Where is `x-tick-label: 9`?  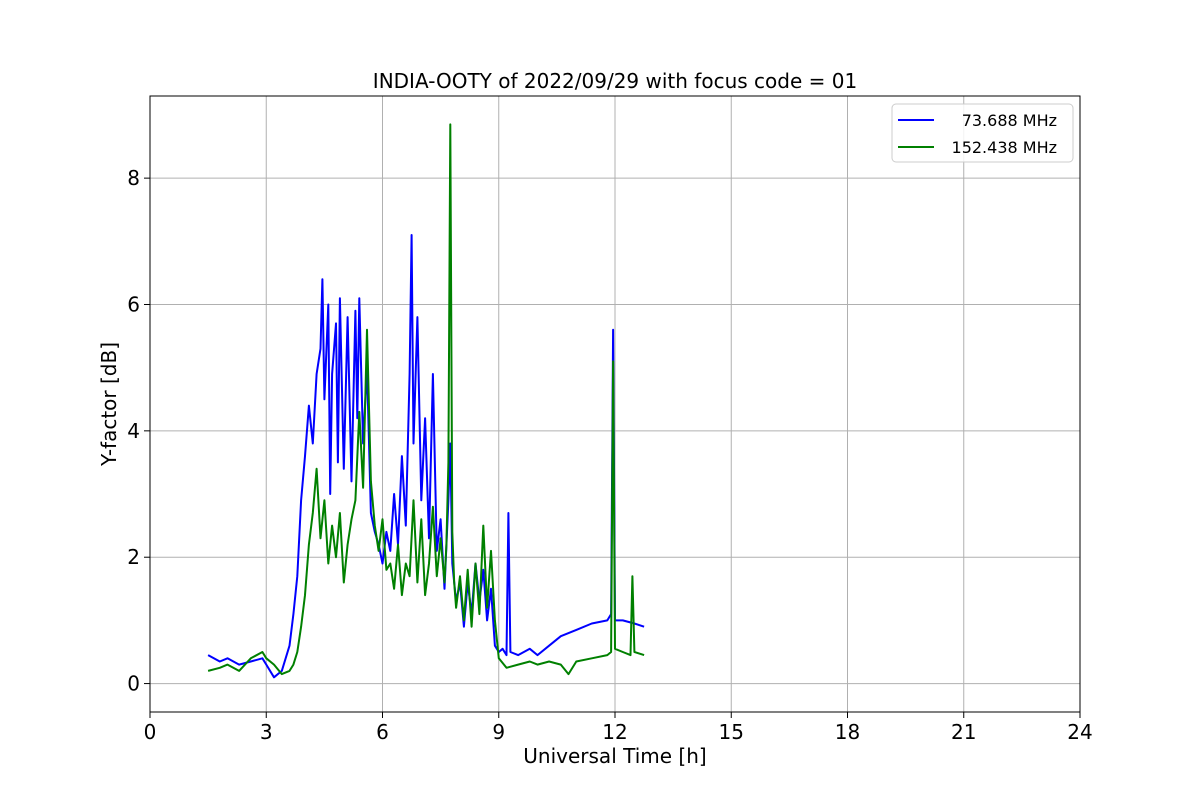 x-tick-label: 9 is located at coordinates (498, 732).